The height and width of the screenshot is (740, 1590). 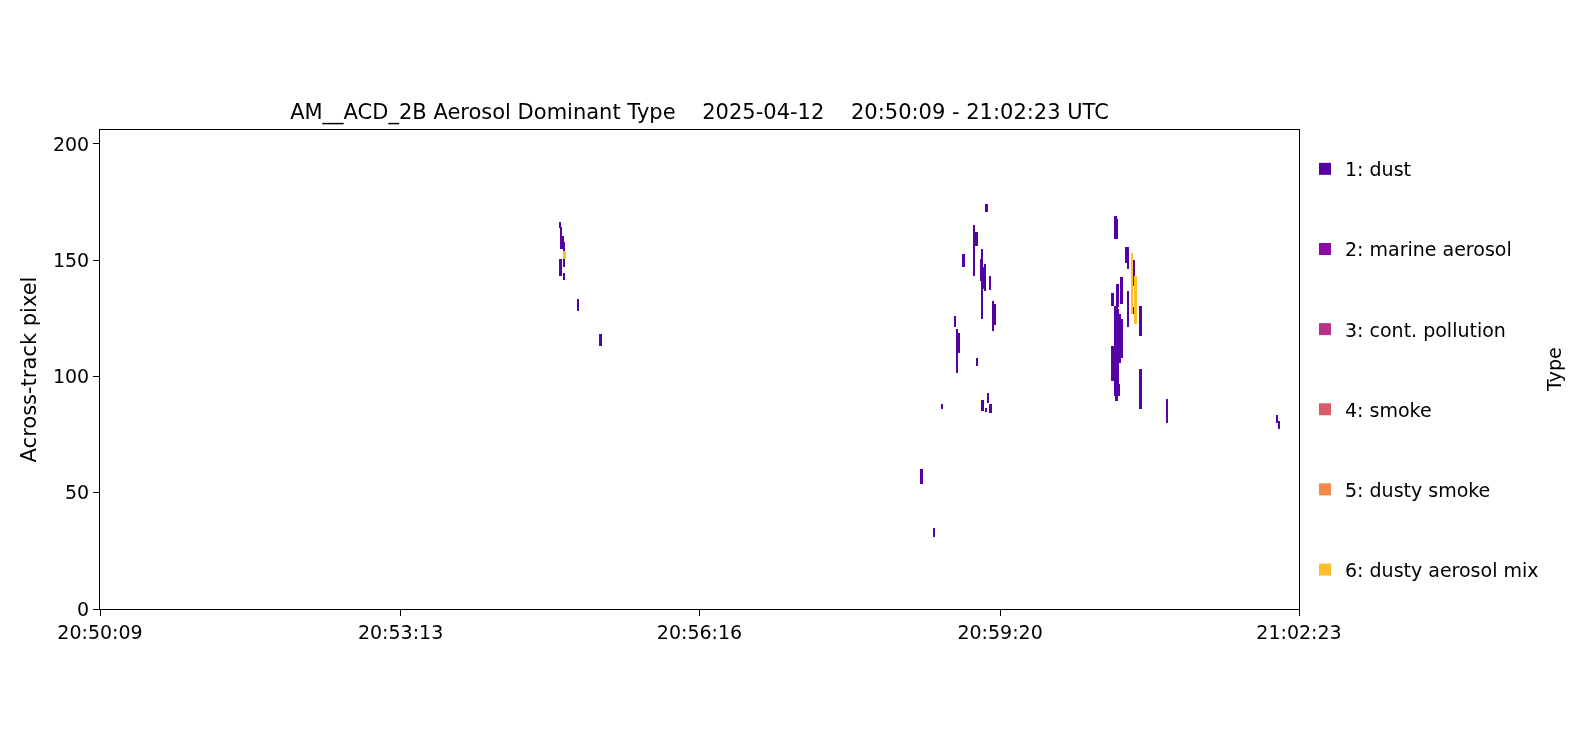 I want to click on x-tick-label: 20:56:16, so click(x=699, y=631).